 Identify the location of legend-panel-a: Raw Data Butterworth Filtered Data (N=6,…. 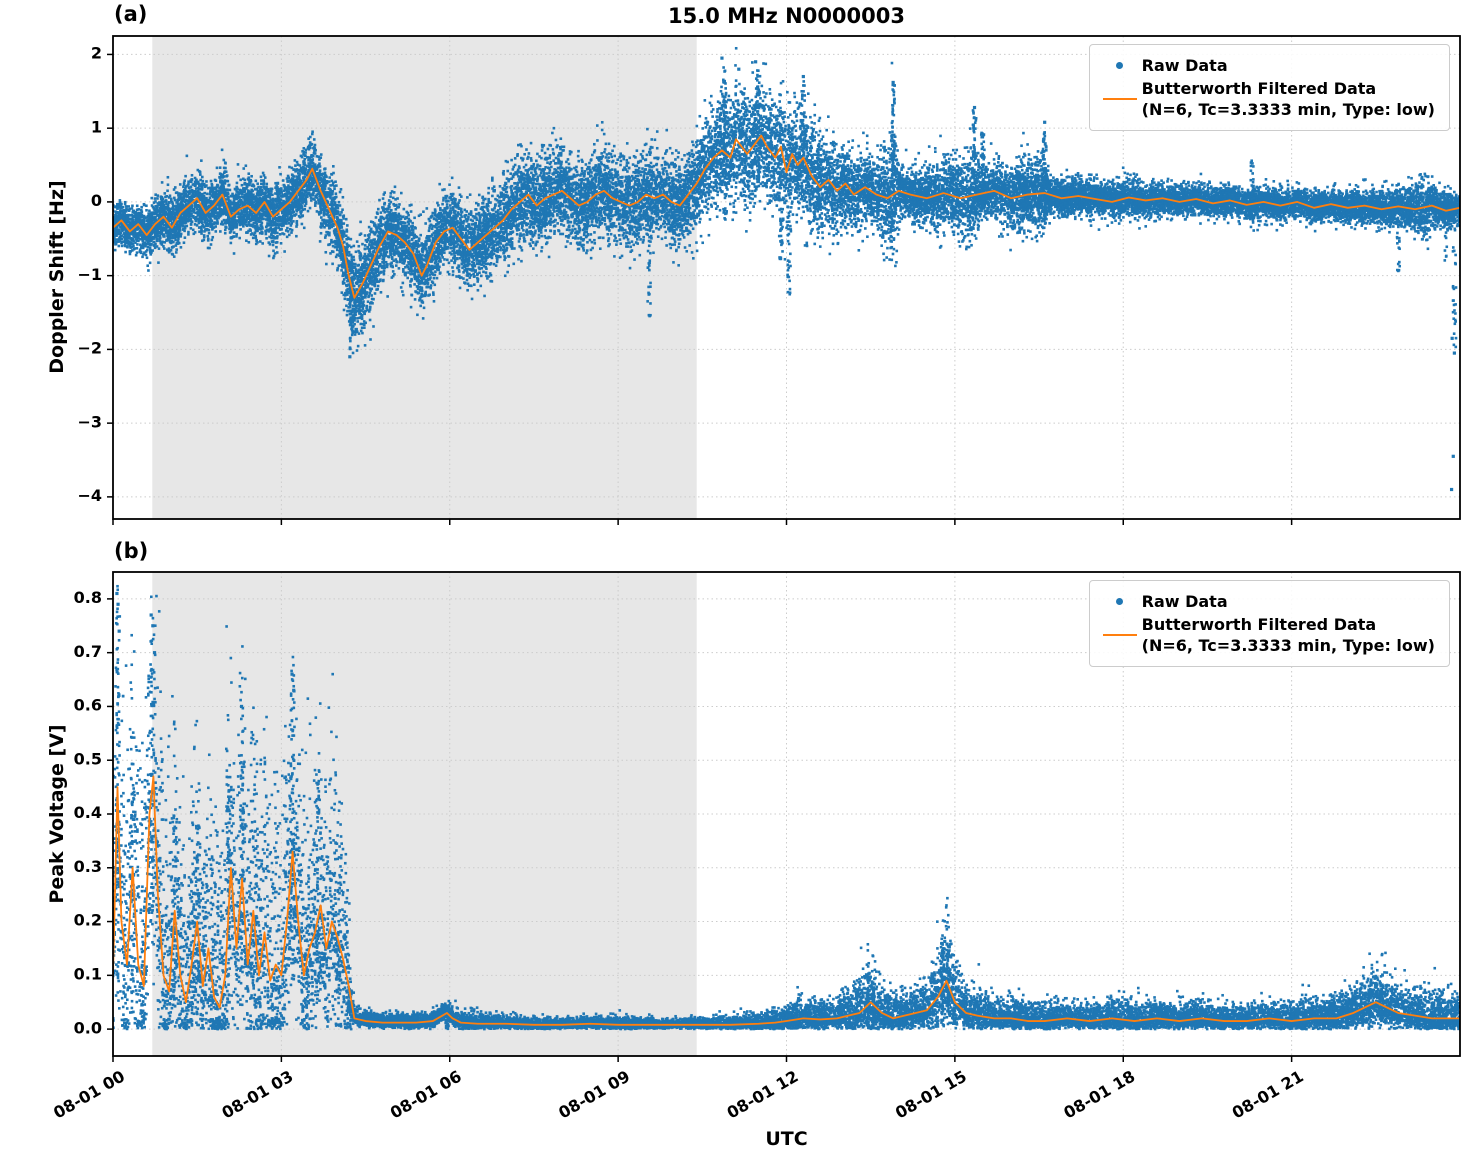
(1269, 88).